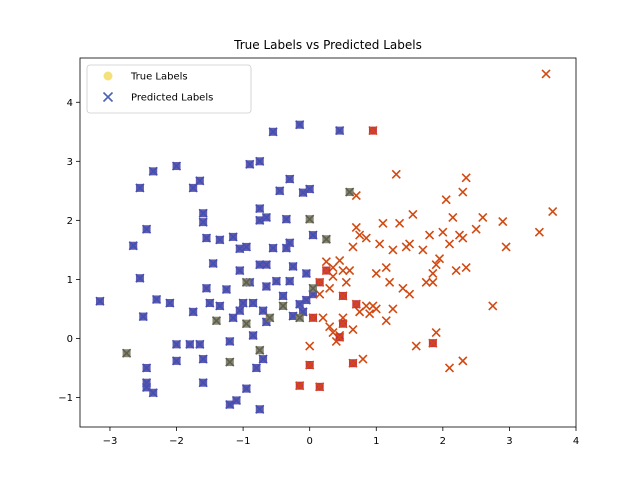  What do you see at coordinates (172, 98) in the screenshot?
I see `legend-predicted-label: Predicted Labels` at bounding box center [172, 98].